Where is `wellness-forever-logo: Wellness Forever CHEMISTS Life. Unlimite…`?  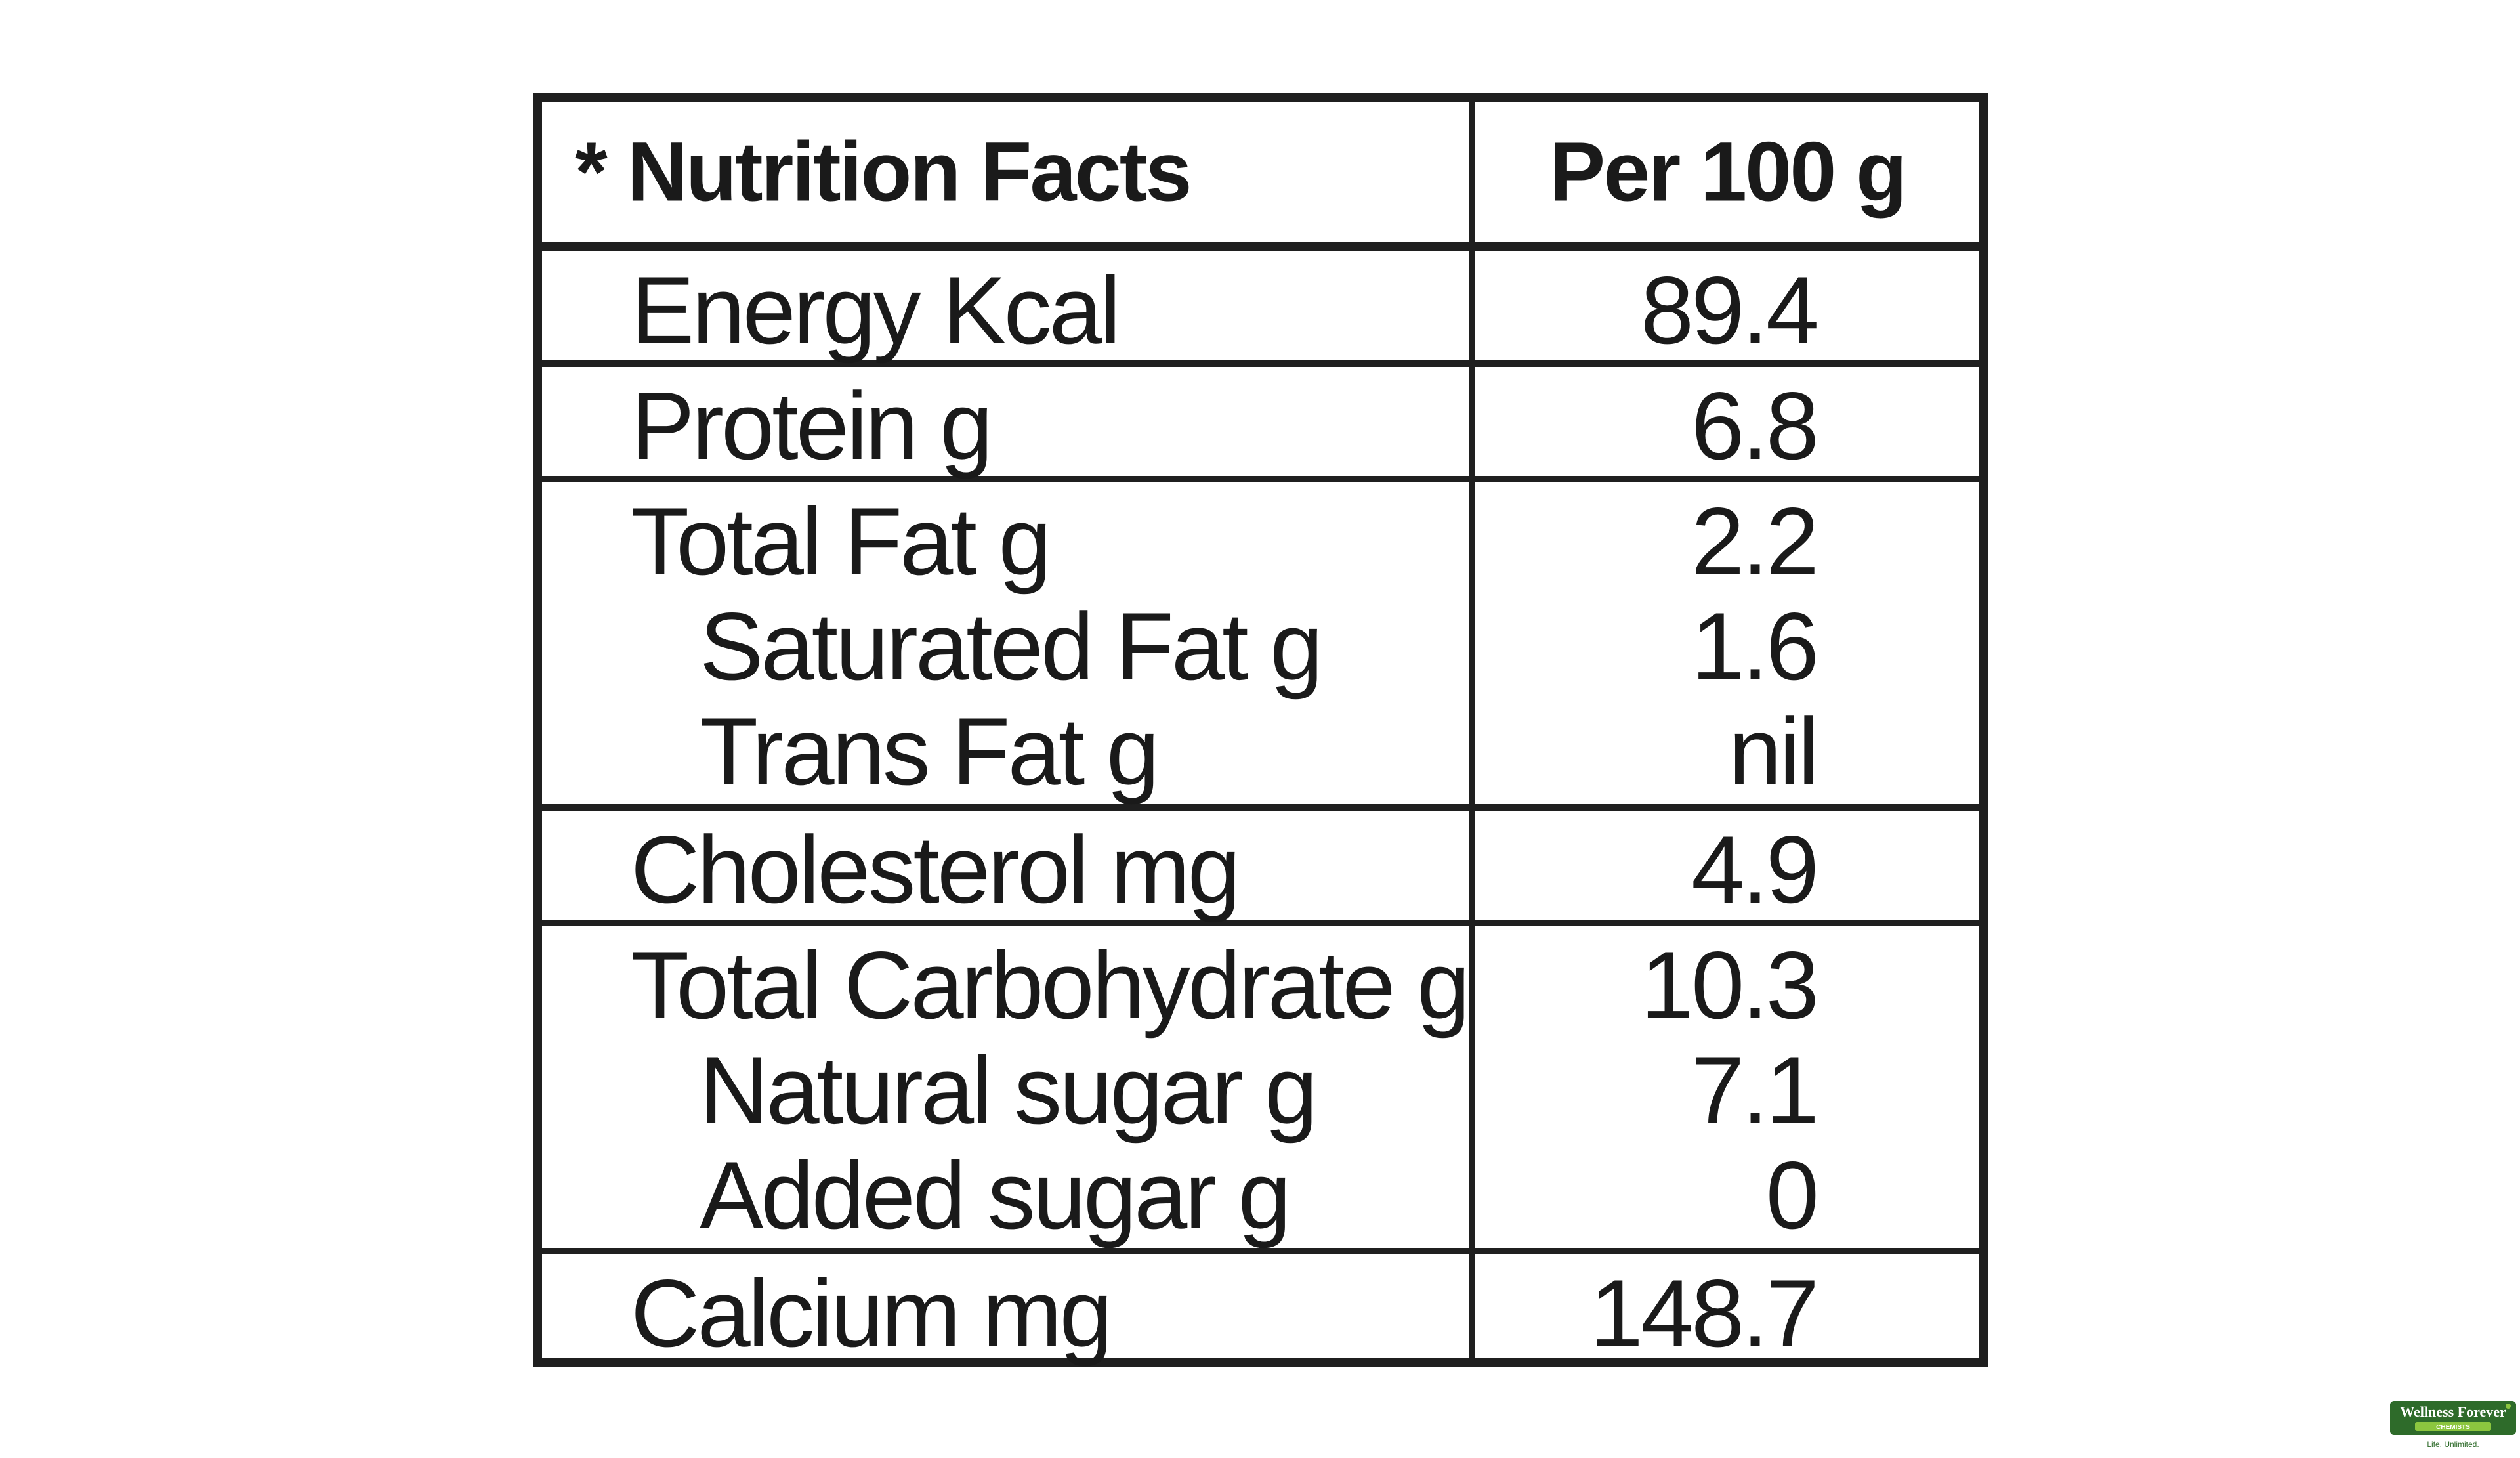
wellness-forever-logo: Wellness Forever CHEMISTS Life. Unlimite… is located at coordinates (2453, 1425).